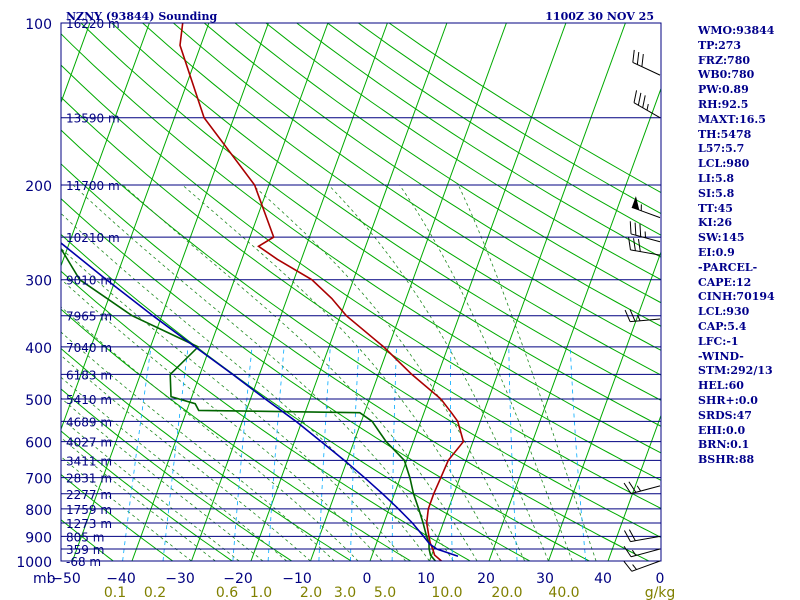  Describe the element at coordinates (115, 592) in the screenshot. I see `mixing-ratio-tick-label: 0.1` at that location.